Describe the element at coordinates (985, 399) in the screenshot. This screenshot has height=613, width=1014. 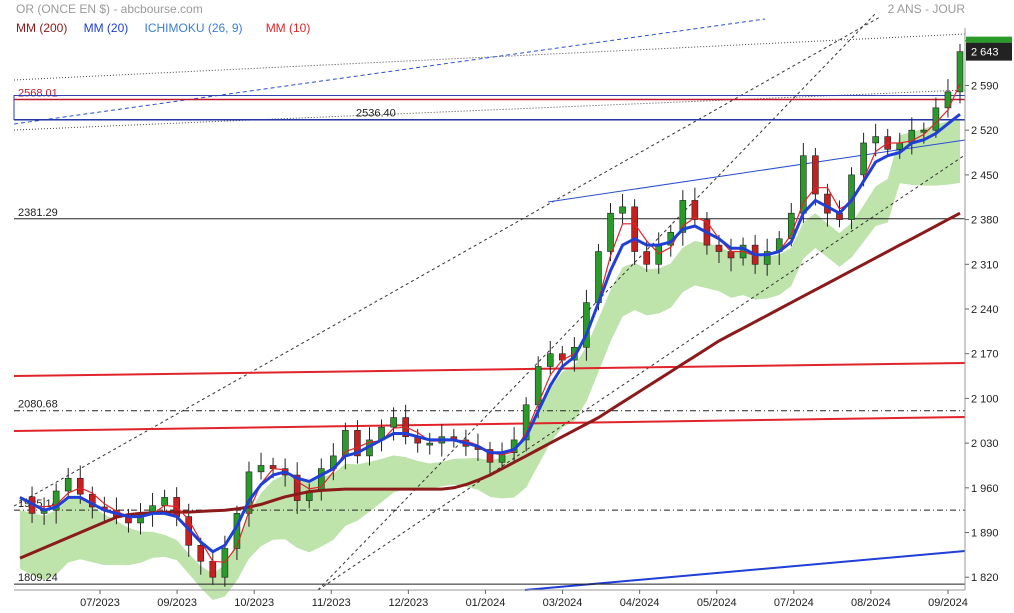
I see `y-tick-label: 2 100` at that location.